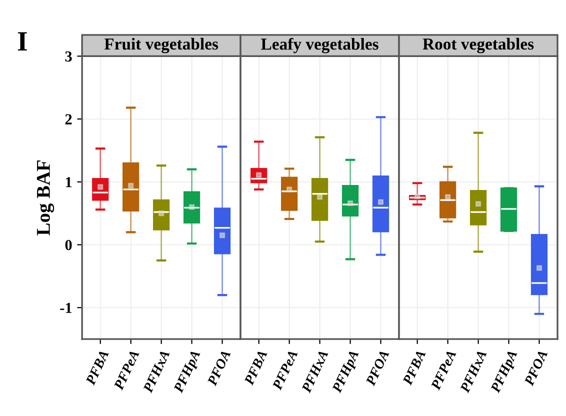 This screenshot has width=566, height=416. Describe the element at coordinates (478, 46) in the screenshot. I see `chart-title: Root vegetables` at that location.